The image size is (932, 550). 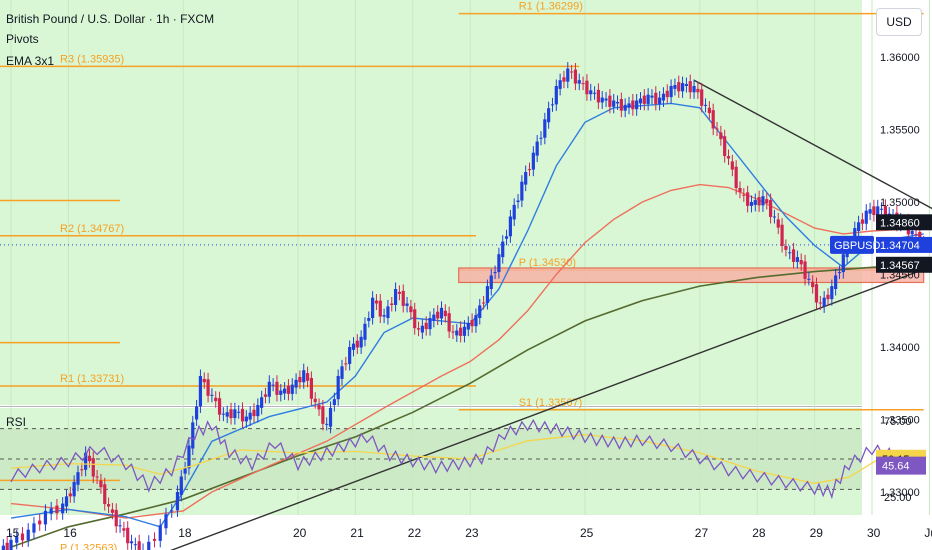 What do you see at coordinates (899, 22) in the screenshot?
I see `currency-button: USD` at bounding box center [899, 22].